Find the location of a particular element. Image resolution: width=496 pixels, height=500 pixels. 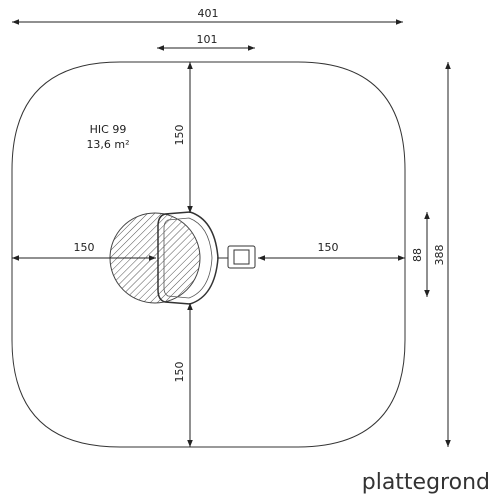

area-size: 13,6 m² is located at coordinates (107, 144).